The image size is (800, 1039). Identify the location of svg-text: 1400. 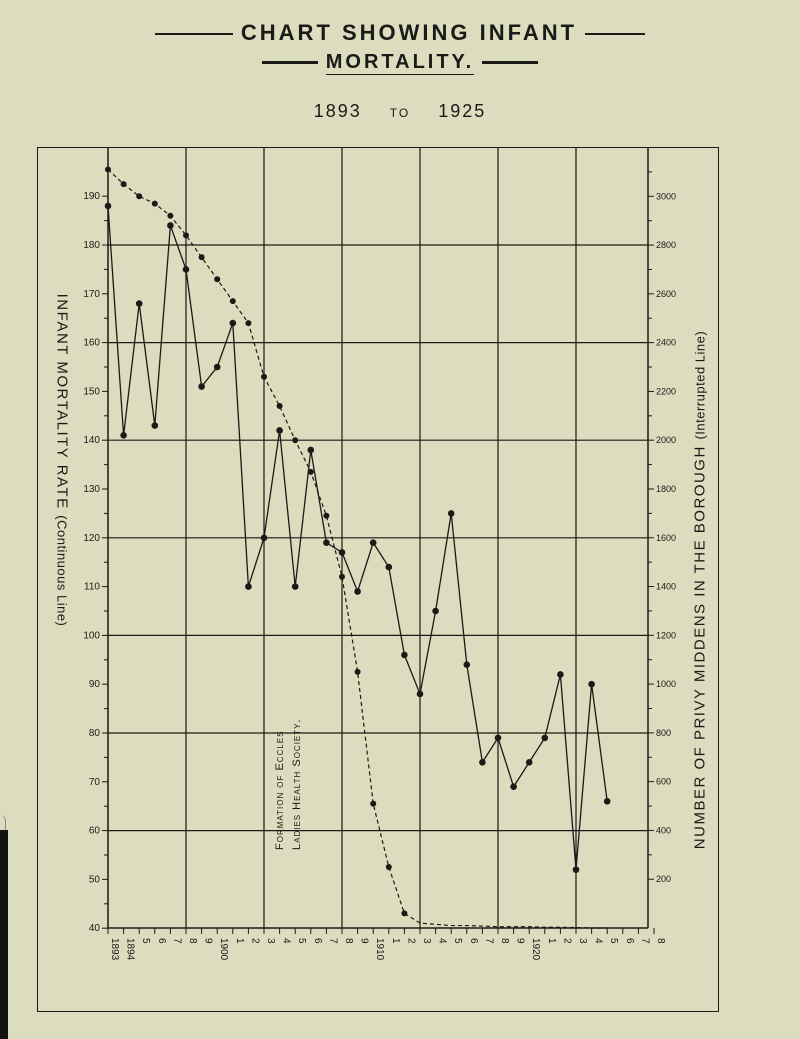
(666, 587).